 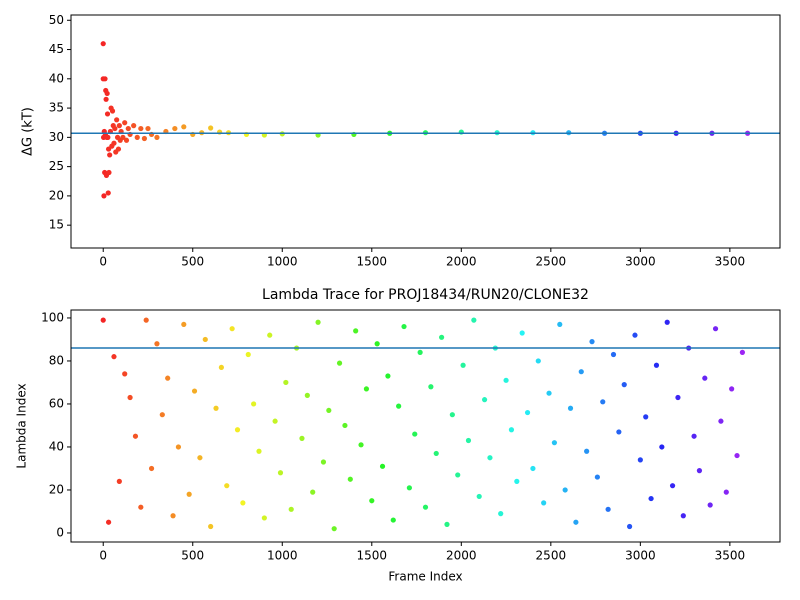 I want to click on y-tick-label: 80, so click(x=56, y=360).